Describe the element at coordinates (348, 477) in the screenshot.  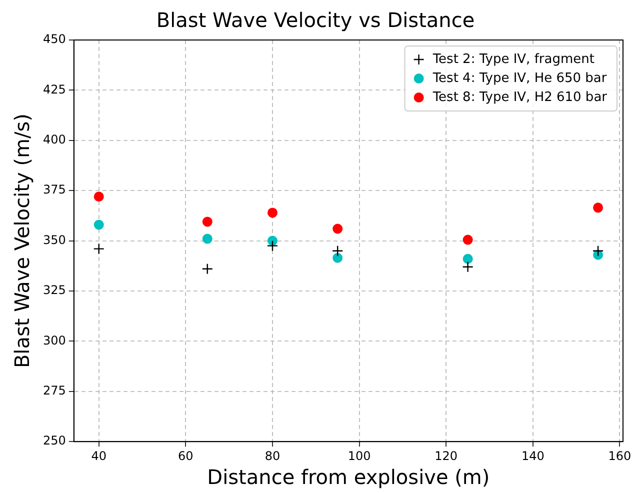
I see `x-axis-title: Distance from explosive (m)` at that location.